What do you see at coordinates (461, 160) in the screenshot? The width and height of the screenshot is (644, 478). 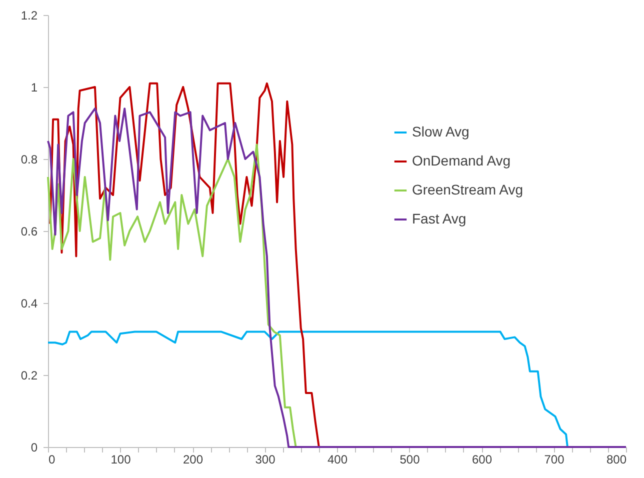 I see `legend-label: OnDemand Avg` at bounding box center [461, 160].